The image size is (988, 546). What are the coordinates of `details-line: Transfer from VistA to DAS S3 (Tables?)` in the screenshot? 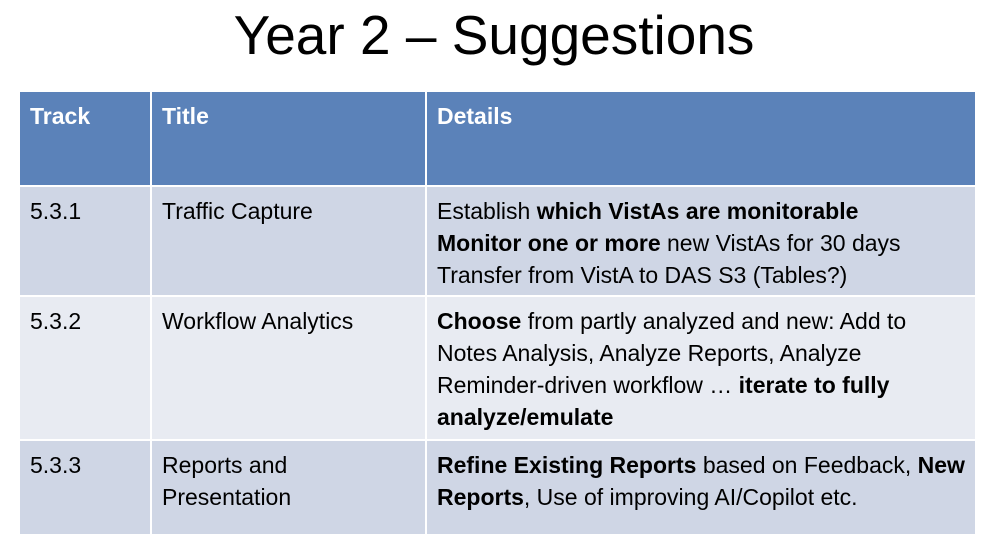 It's located at (701, 275).